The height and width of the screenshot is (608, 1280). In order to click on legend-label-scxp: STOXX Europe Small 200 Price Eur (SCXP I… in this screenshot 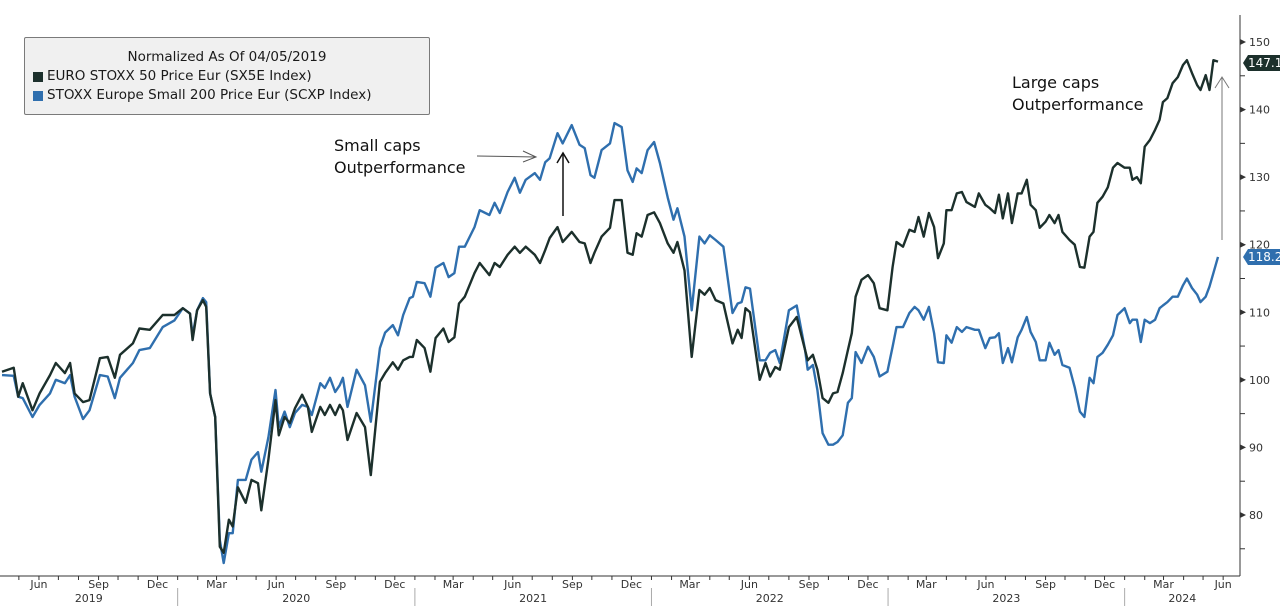, I will do `click(209, 95)`.